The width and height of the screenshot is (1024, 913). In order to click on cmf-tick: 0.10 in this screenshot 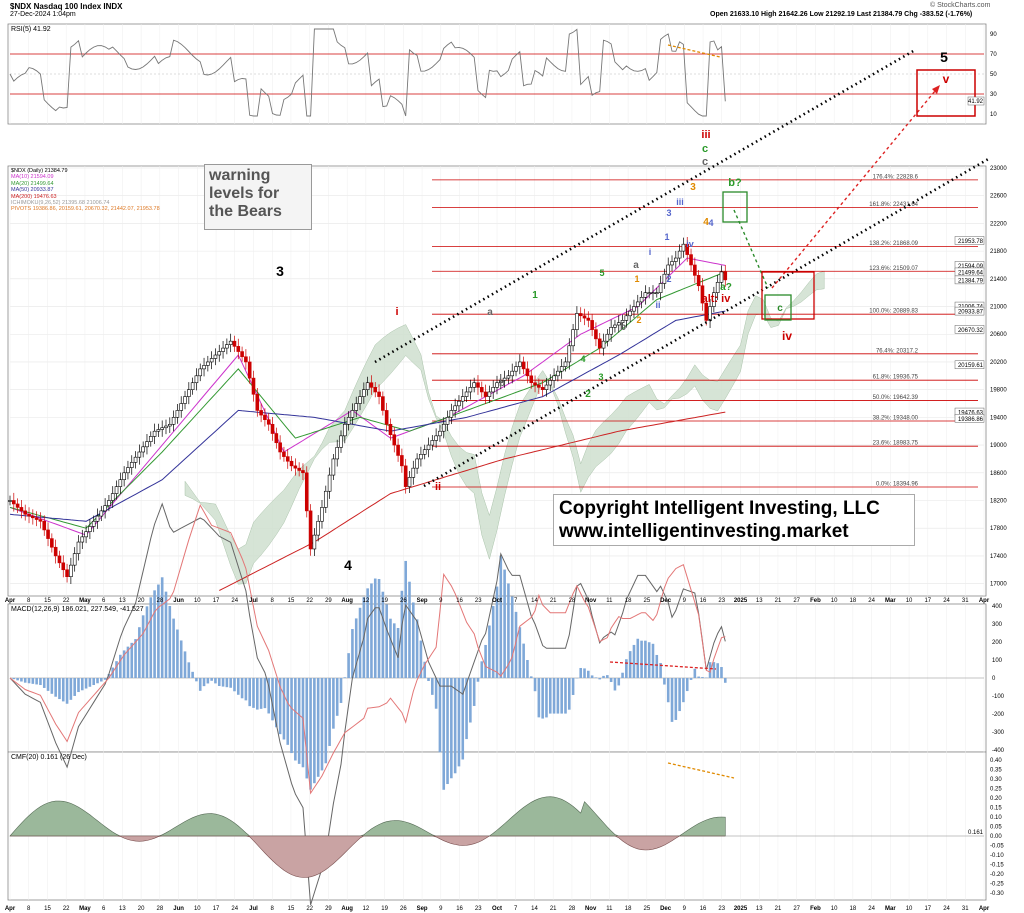, I will do `click(996, 818)`.